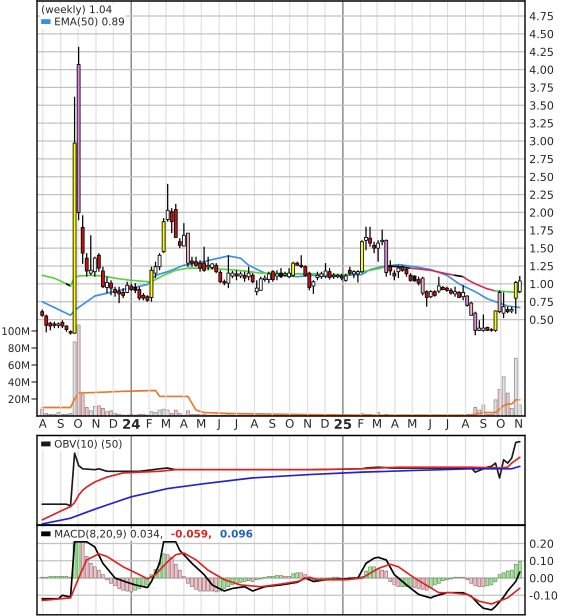 The height and width of the screenshot is (616, 566). What do you see at coordinates (542, 578) in the screenshot?
I see `y-tick-label: 0.00` at bounding box center [542, 578].